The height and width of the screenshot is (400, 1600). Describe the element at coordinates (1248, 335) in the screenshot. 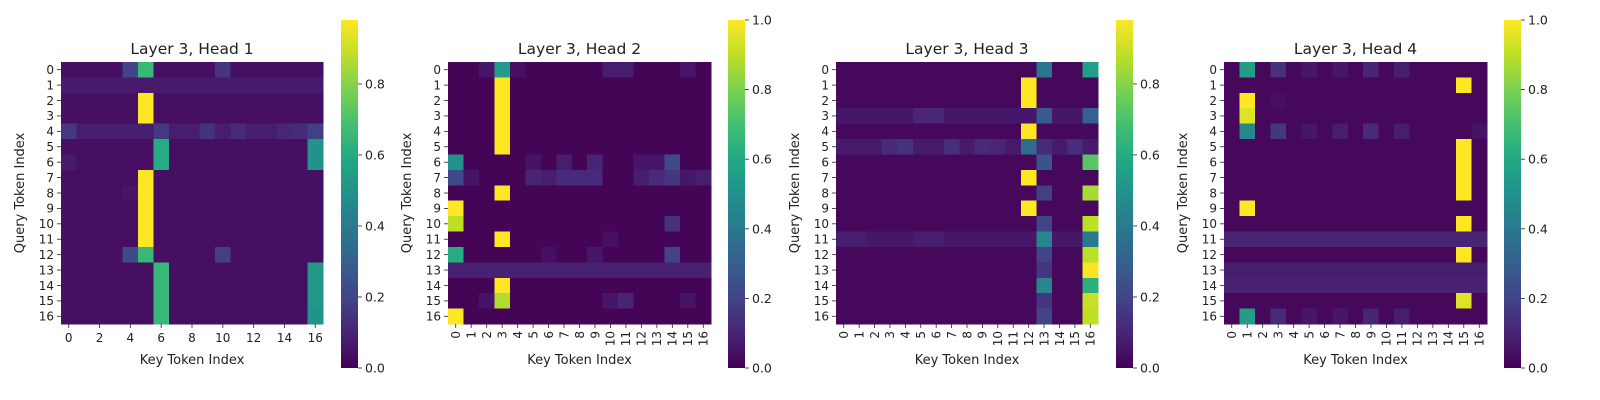

I see `x-tick-label: 1` at that location.